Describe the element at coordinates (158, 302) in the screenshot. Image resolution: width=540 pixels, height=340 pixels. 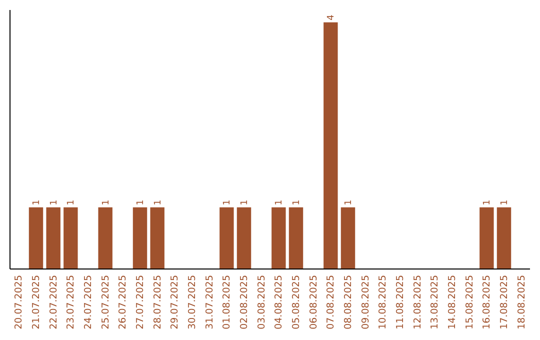
I see `x-tick-label: 28.07.2025` at that location.